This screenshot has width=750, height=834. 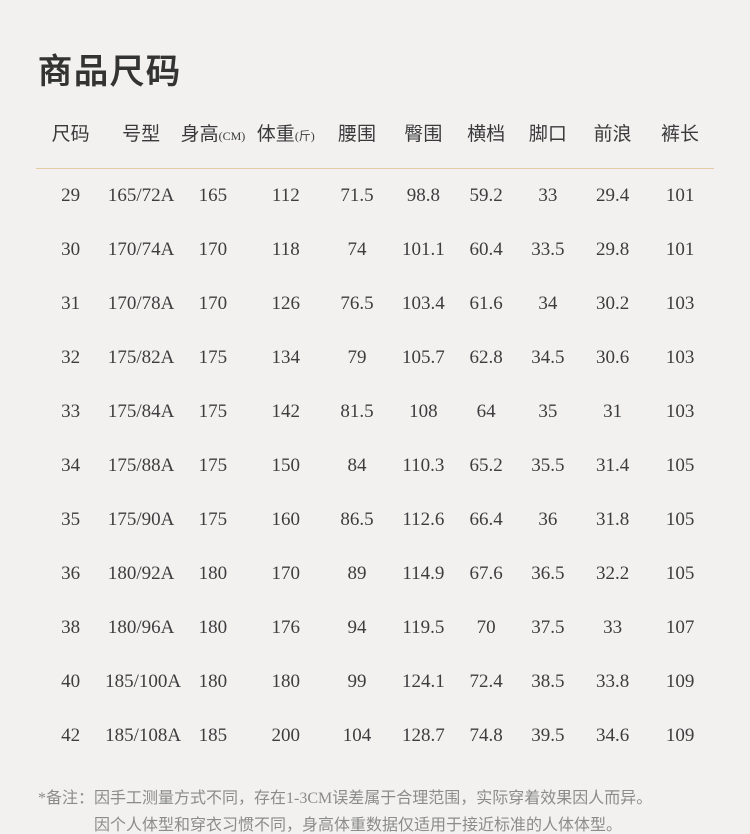 What do you see at coordinates (357, 303) in the screenshot?
I see `cell-waist: 76.5` at bounding box center [357, 303].